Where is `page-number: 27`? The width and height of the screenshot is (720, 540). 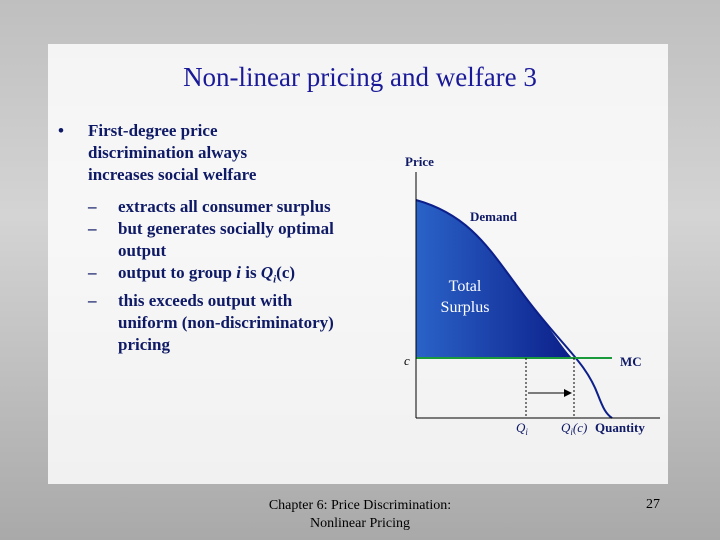 page-number: 27 is located at coordinates (653, 504).